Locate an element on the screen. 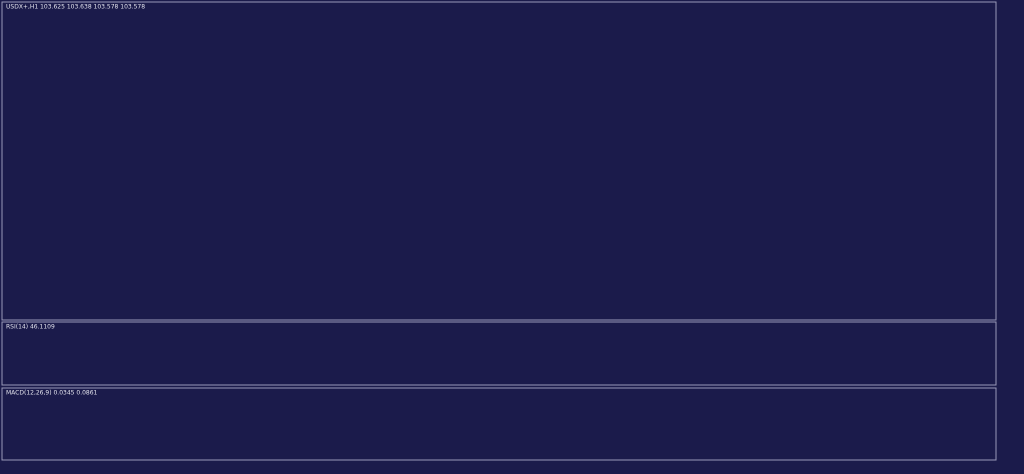 The width and height of the screenshot is (1024, 474). macd-title: MACD(12,26,9) 0.0345 0.0861 is located at coordinates (52, 393).